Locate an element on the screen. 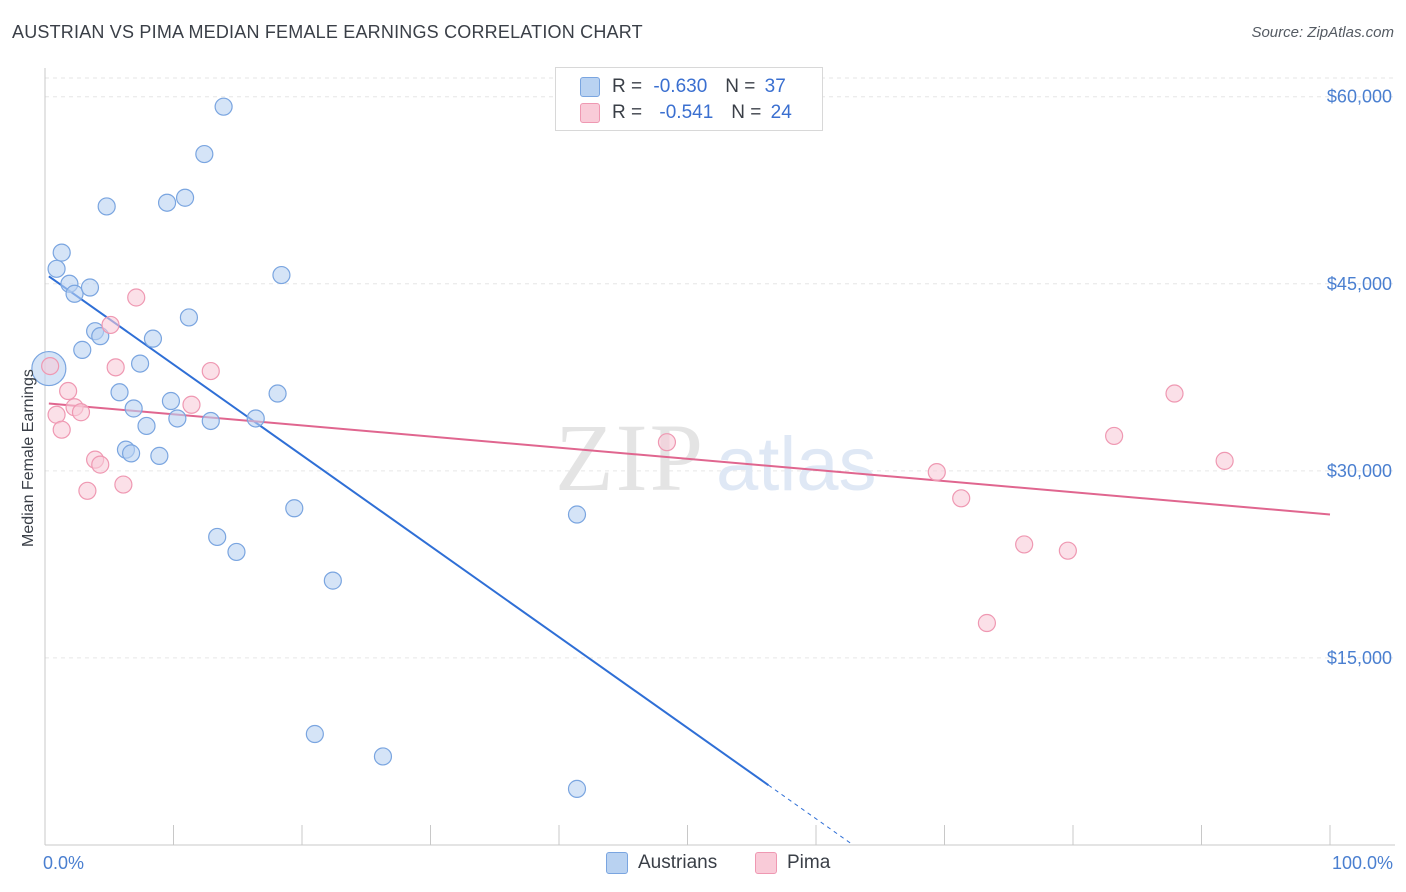 The width and height of the screenshot is (1406, 892). legend-r-value: -0.541 is located at coordinates (686, 112).